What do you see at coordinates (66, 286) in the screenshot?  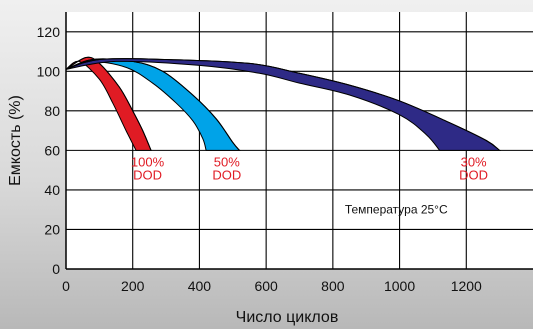 I see `x-tick-label-0: 0` at bounding box center [66, 286].